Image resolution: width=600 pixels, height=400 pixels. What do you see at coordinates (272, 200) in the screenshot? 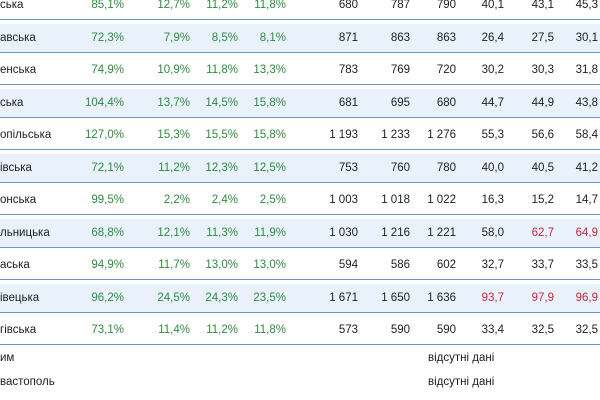
I see `table-cell-c4: 2,5%` at bounding box center [272, 200].